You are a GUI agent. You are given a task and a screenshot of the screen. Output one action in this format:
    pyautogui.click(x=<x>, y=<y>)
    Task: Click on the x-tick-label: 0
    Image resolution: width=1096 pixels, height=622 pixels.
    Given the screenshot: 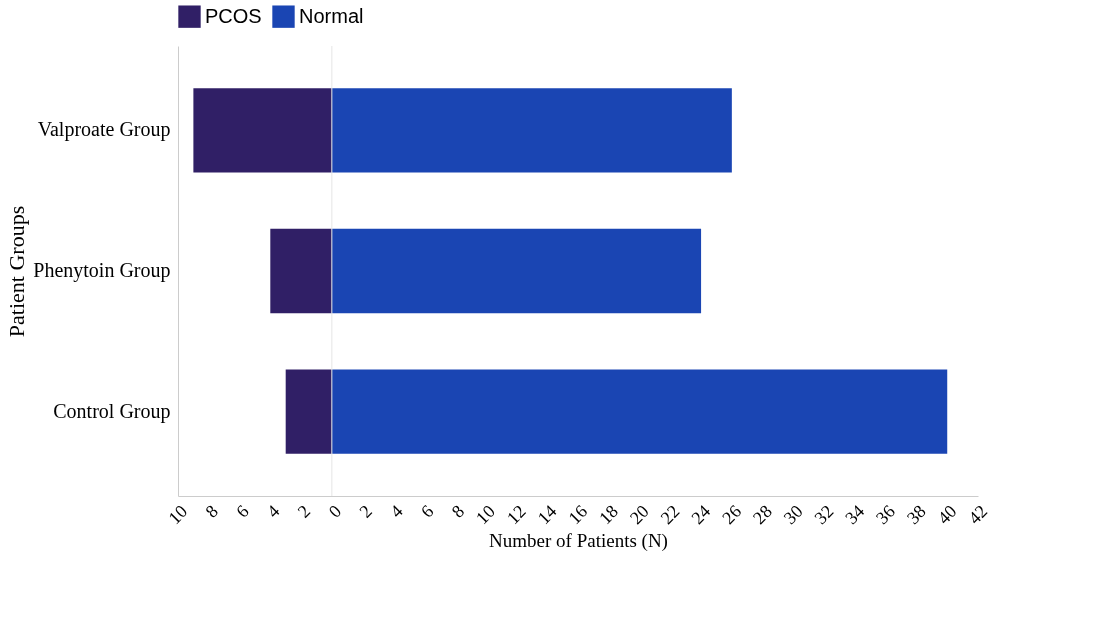 What is the action you would take?
    pyautogui.click(x=335, y=511)
    